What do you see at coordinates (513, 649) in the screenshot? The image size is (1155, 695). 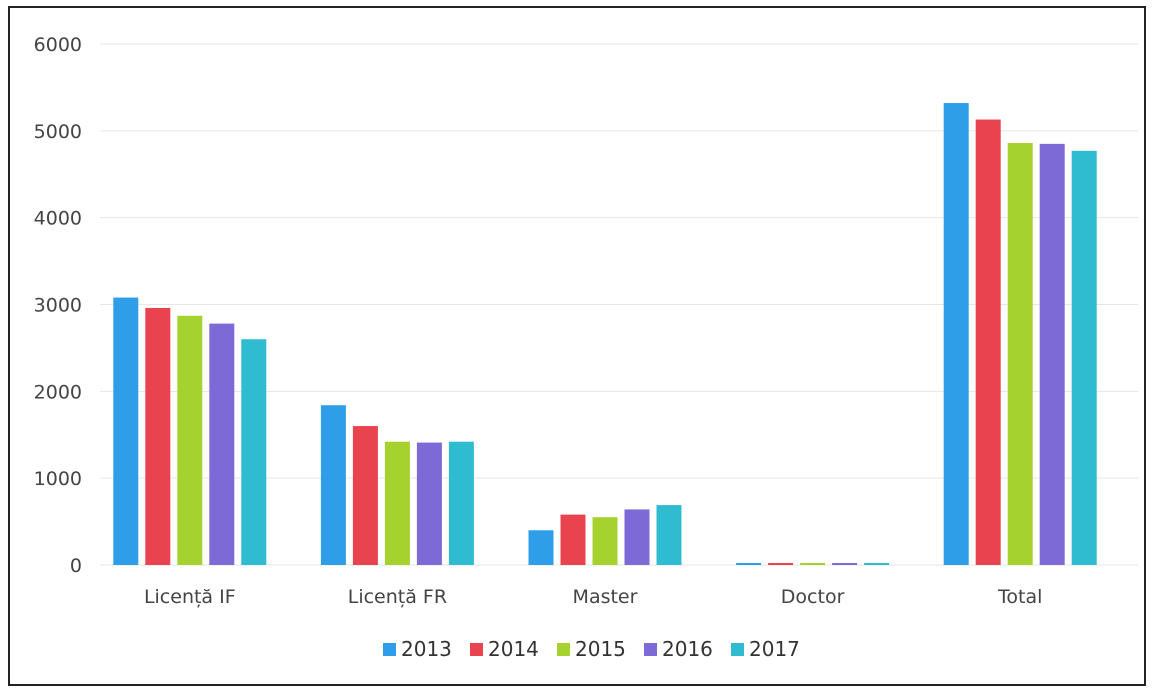 I see `legend-label: 2014` at bounding box center [513, 649].